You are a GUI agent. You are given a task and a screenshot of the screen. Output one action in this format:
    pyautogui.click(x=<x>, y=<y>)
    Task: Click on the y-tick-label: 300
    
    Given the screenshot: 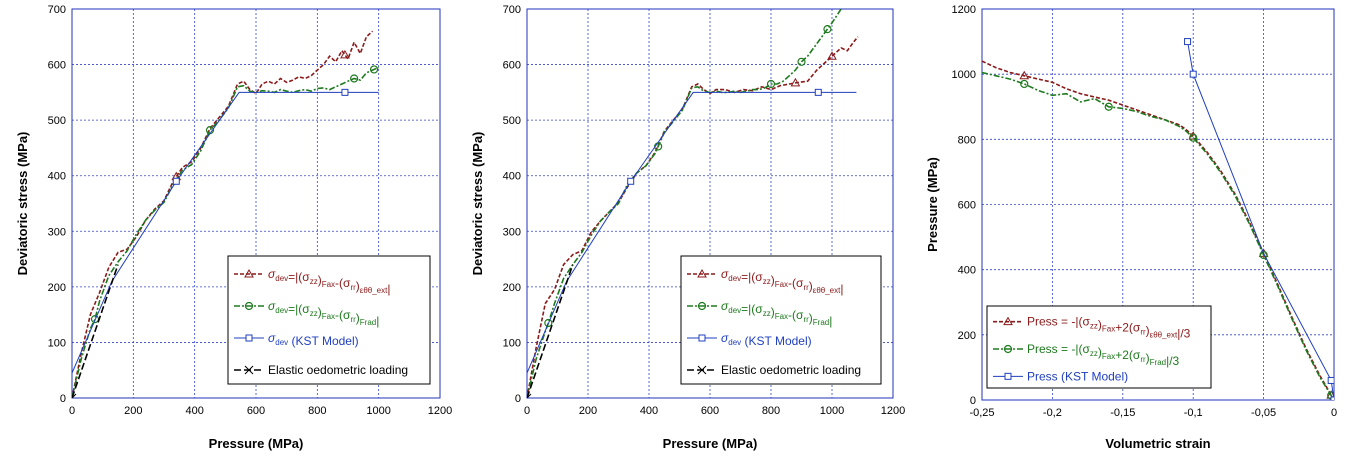 What is the action you would take?
    pyautogui.click(x=512, y=232)
    